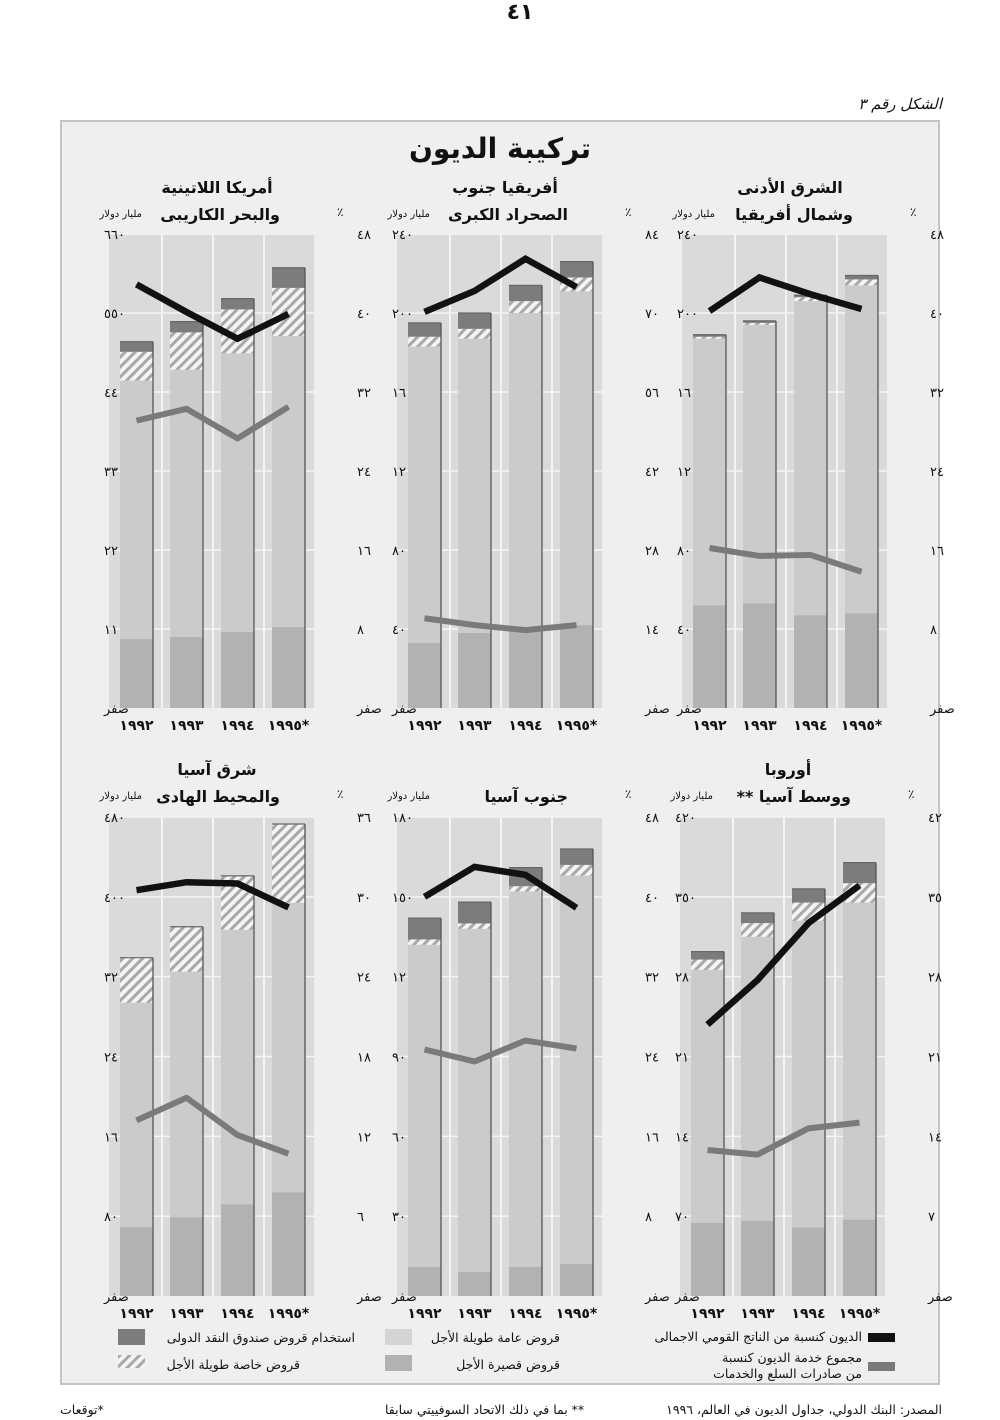  Describe the element at coordinates (114, 393) in the screenshot. I see `left-tick-label: ٤٤٠` at that location.